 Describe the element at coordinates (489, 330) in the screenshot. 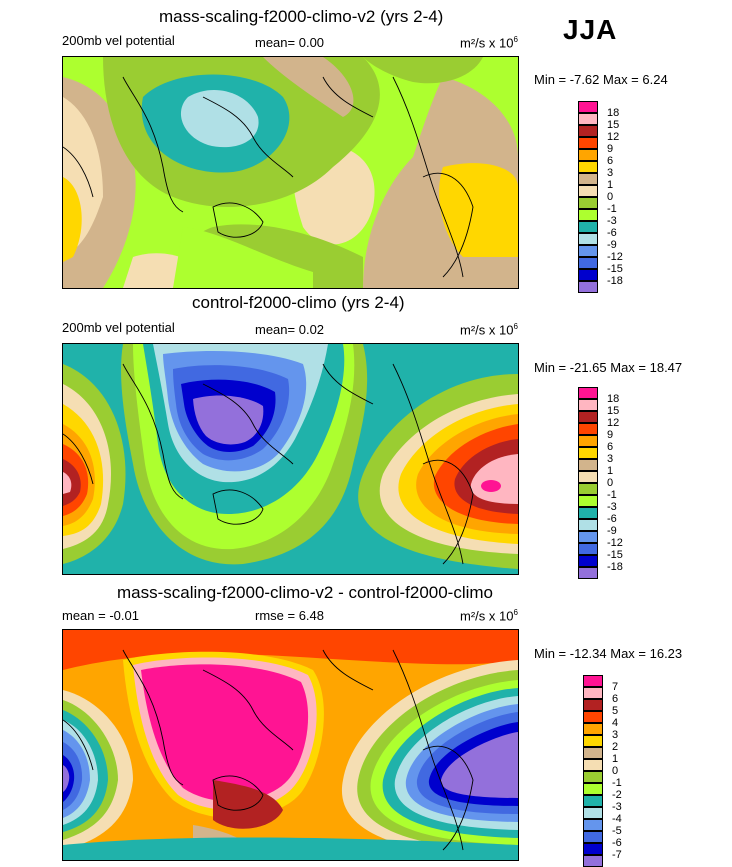

I see `panel-2-units: m²/s x 106` at that location.